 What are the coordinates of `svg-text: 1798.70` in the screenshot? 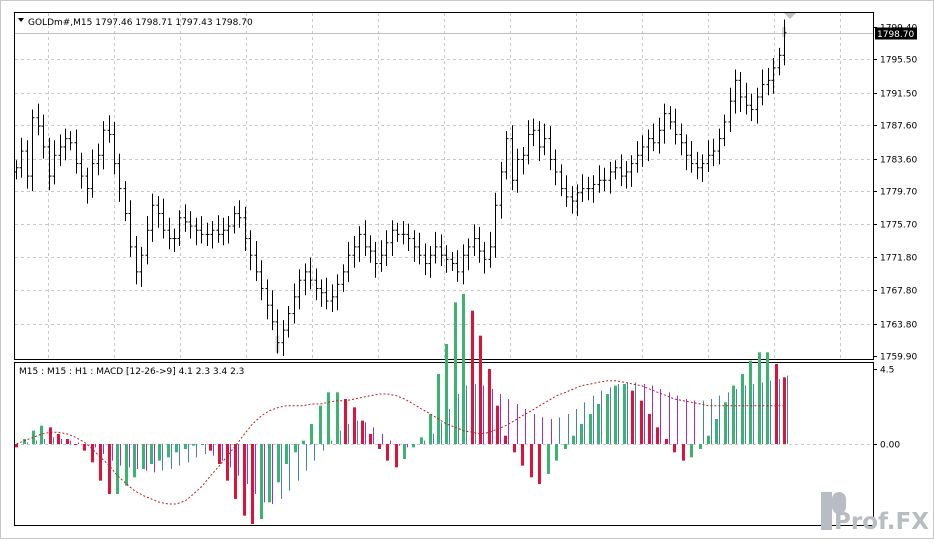 It's located at (895, 35).